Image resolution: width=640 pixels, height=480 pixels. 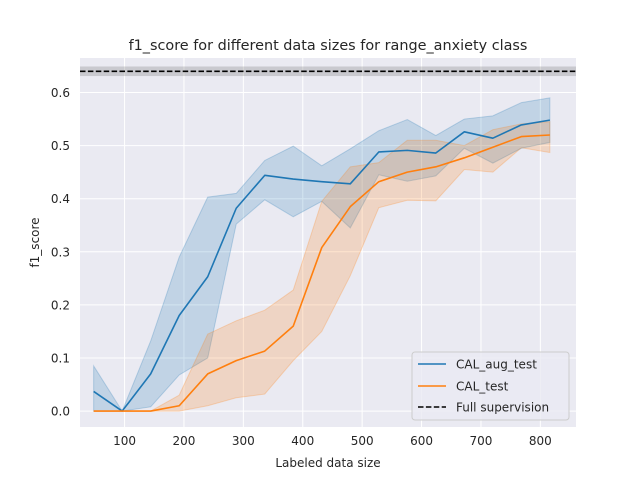 I want to click on y-tick-label: 0.6, so click(x=60, y=93).